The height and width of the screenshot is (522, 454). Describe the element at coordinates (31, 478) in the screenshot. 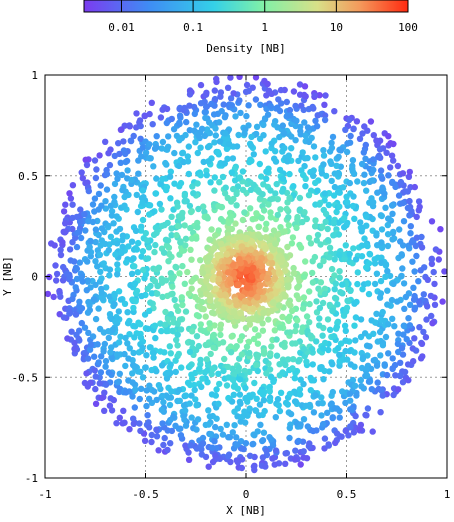

I see `y-tick-label: -1` at that location.